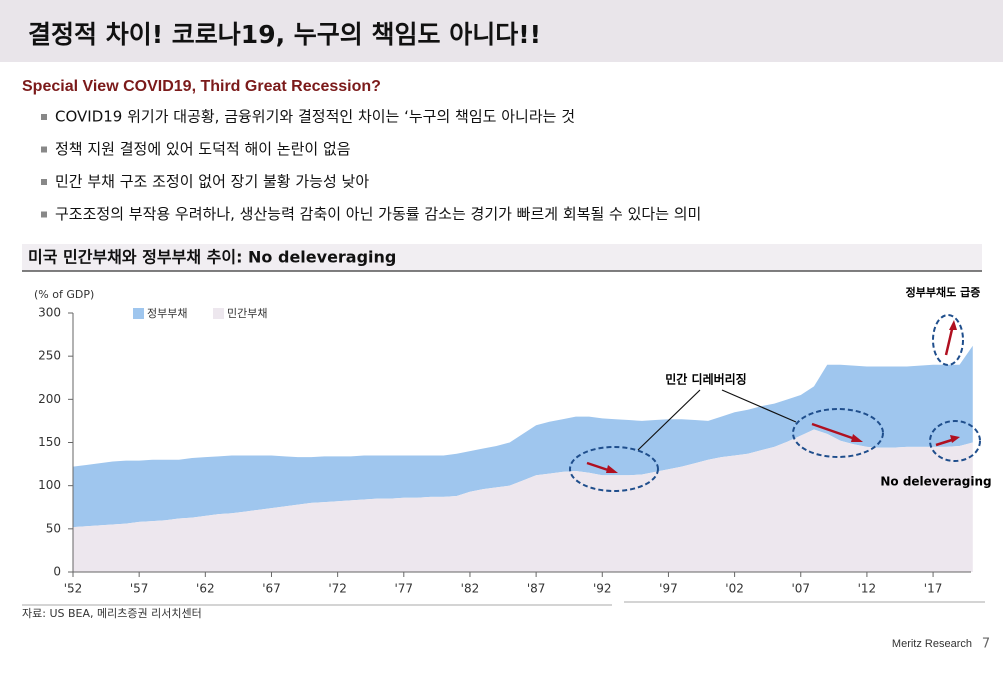 Image resolution: width=1003 pixels, height=677 pixels. Describe the element at coordinates (933, 589) in the screenshot. I see `x-tick-label: '17` at that location.